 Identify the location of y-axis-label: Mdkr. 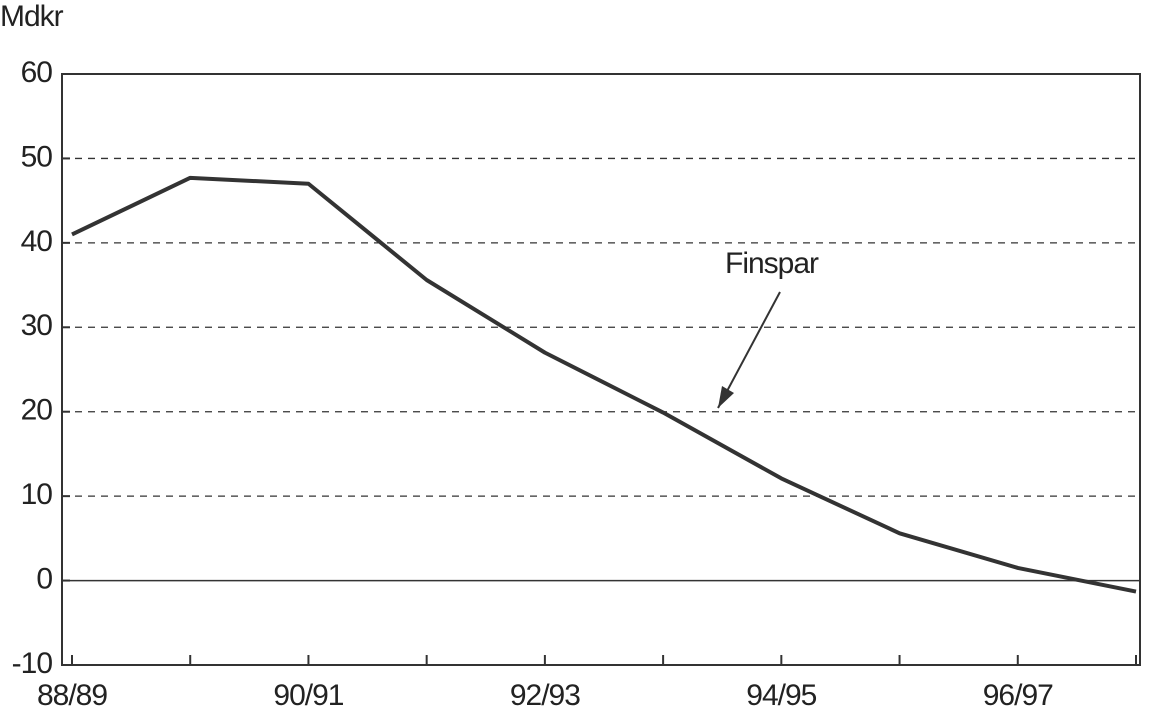
(32, 16).